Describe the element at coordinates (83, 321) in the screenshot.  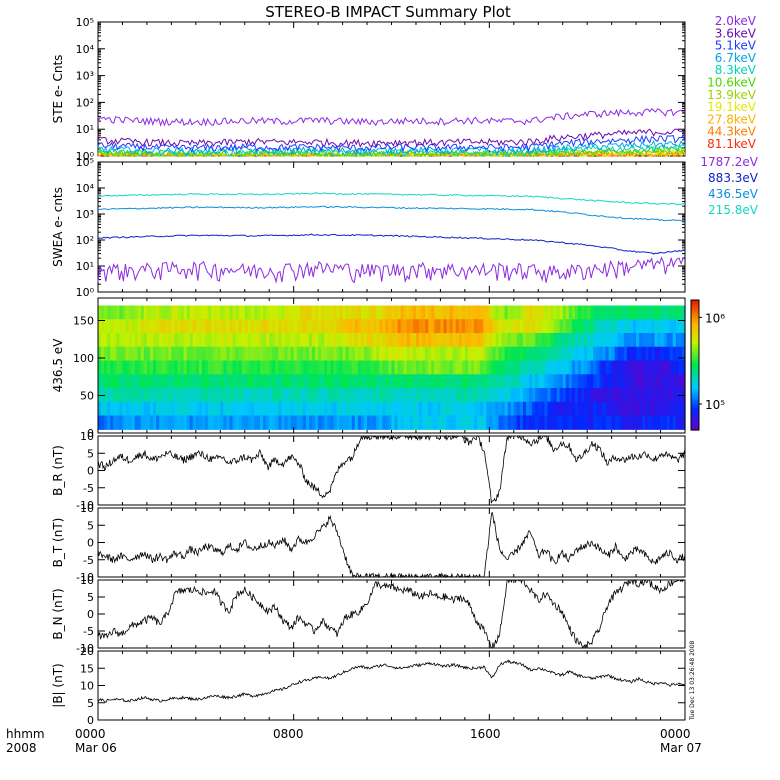
I see `y-tick-label: 150` at that location.